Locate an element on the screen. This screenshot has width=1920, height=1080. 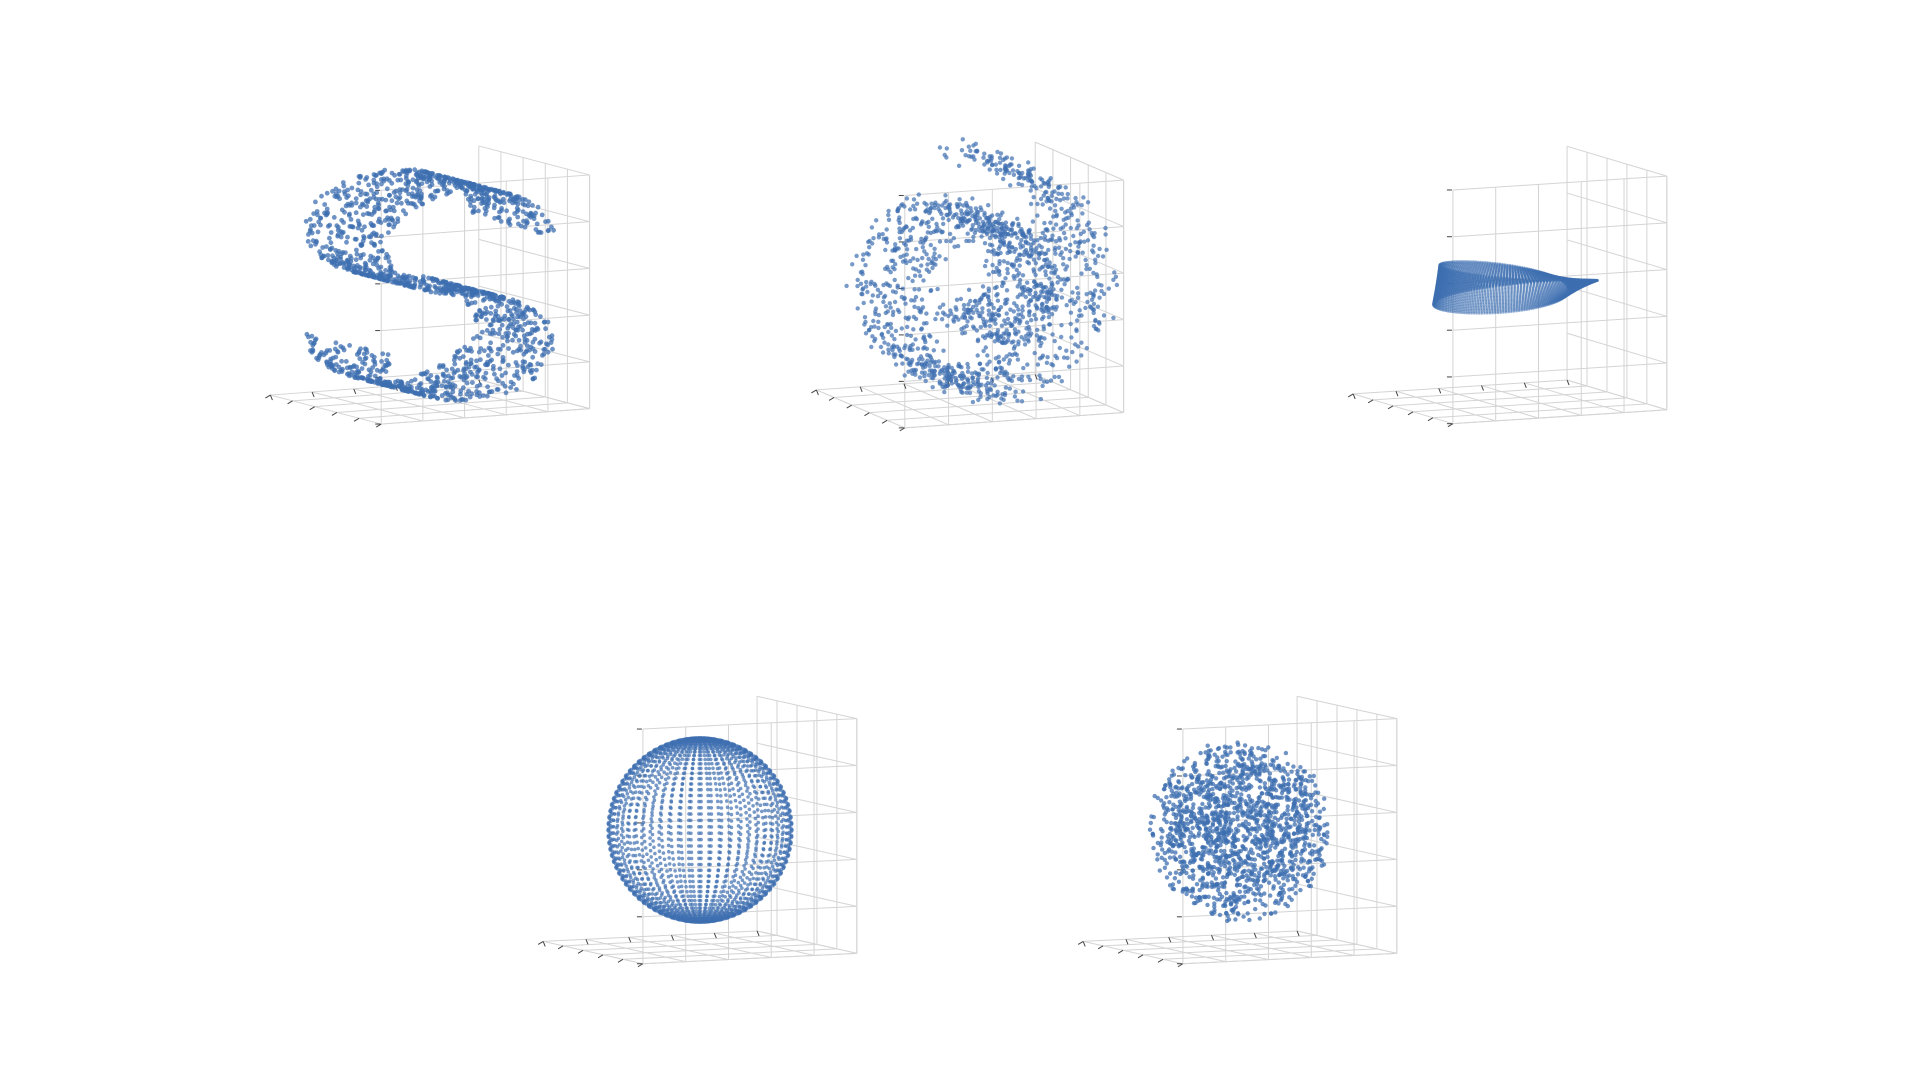
y-tick is located at coordinates (356, 419).